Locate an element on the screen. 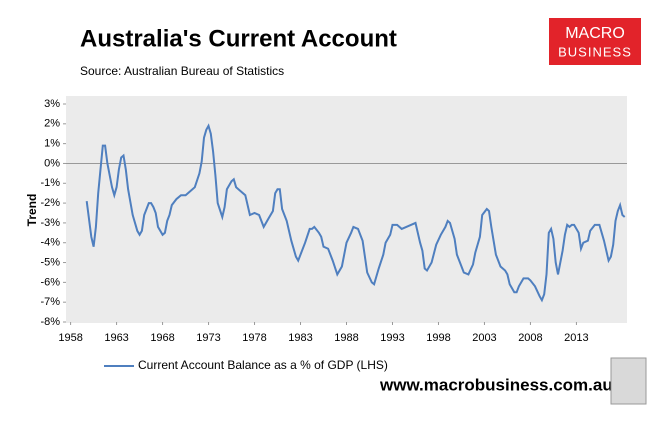 The width and height of the screenshot is (669, 425). y-tick-label: 0% is located at coordinates (52, 163).